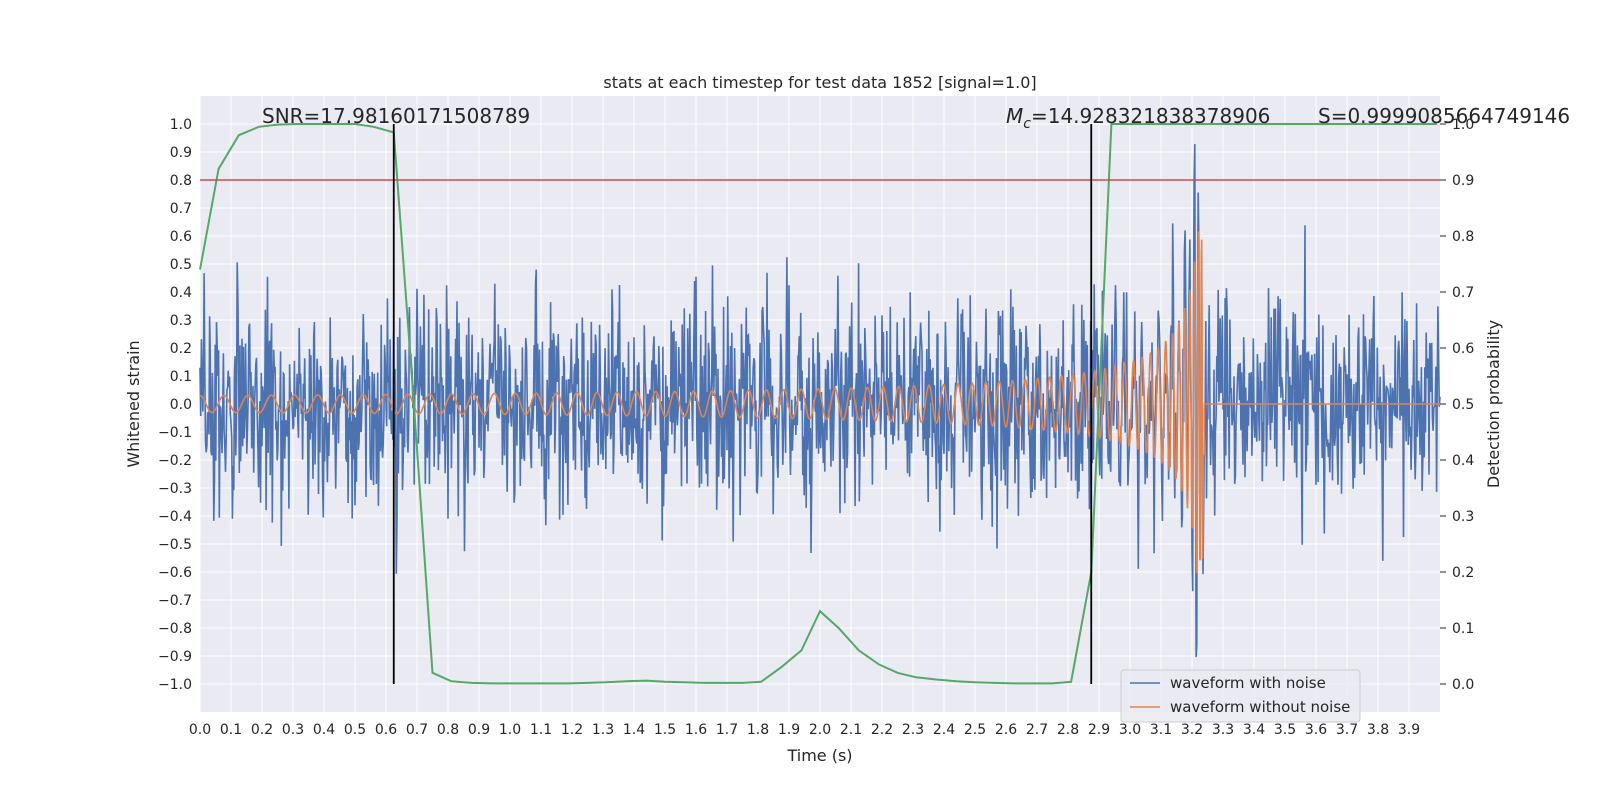 This screenshot has height=800, width=1600. Describe the element at coordinates (944, 730) in the screenshot. I see `x-tick-label: 2.4` at that location.